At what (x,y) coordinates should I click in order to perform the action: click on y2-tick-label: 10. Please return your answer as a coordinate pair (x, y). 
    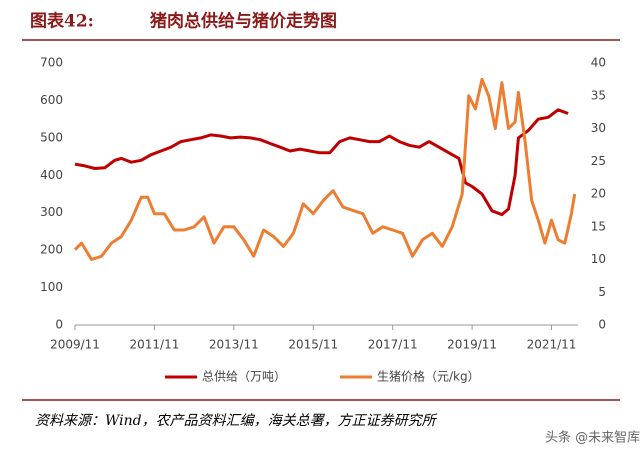
    Looking at the image, I should click on (598, 259).